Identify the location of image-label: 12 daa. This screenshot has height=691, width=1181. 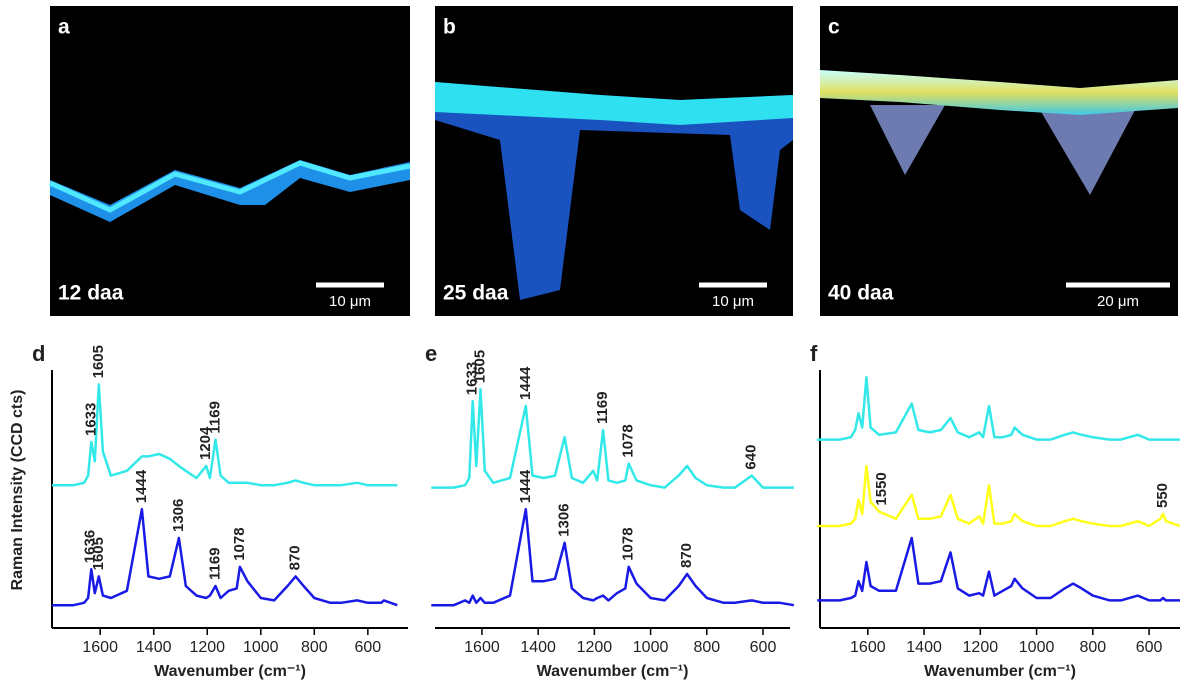
(91, 293).